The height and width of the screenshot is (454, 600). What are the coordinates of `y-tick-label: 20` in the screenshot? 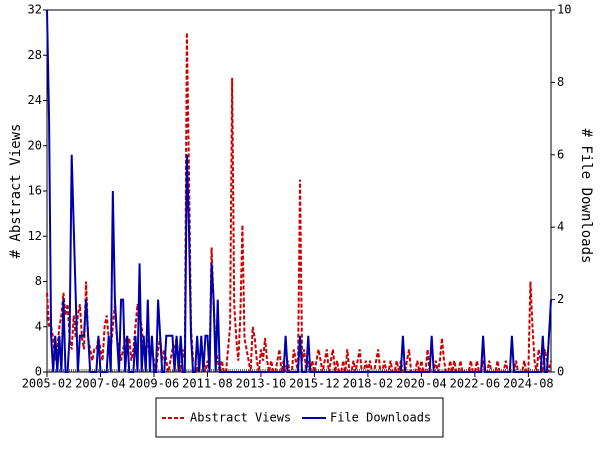 It's located at (35, 145).